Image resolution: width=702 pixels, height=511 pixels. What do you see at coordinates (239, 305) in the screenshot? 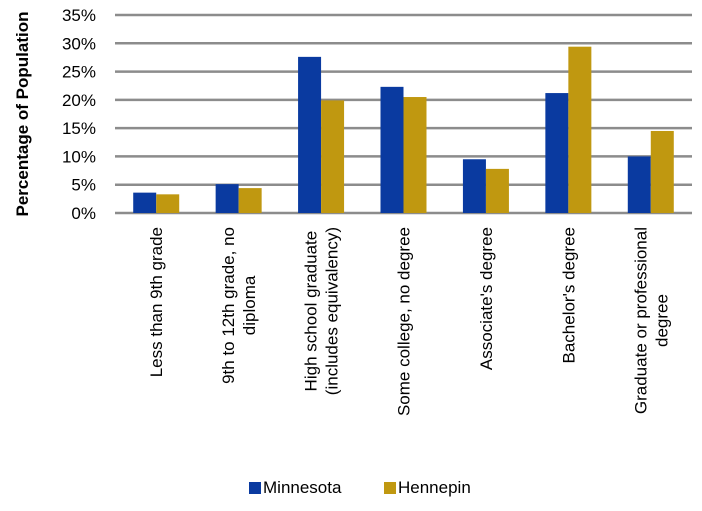
I see `x-category-label: 9th to 12th grade, no diploma` at bounding box center [239, 305].